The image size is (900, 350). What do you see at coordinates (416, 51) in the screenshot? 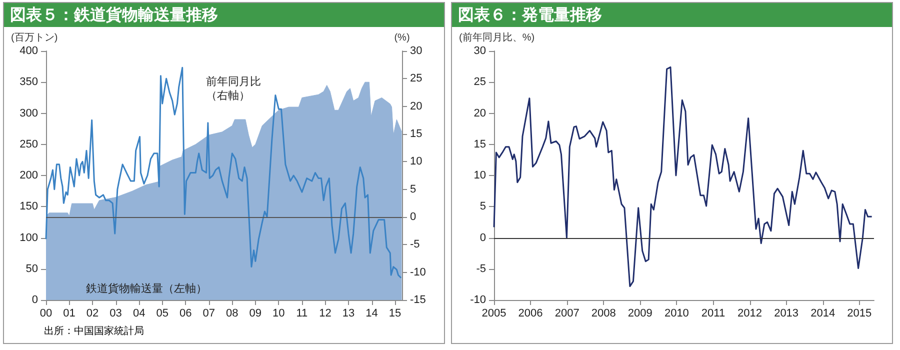
I see `y2-tick-label: 30` at bounding box center [416, 51].